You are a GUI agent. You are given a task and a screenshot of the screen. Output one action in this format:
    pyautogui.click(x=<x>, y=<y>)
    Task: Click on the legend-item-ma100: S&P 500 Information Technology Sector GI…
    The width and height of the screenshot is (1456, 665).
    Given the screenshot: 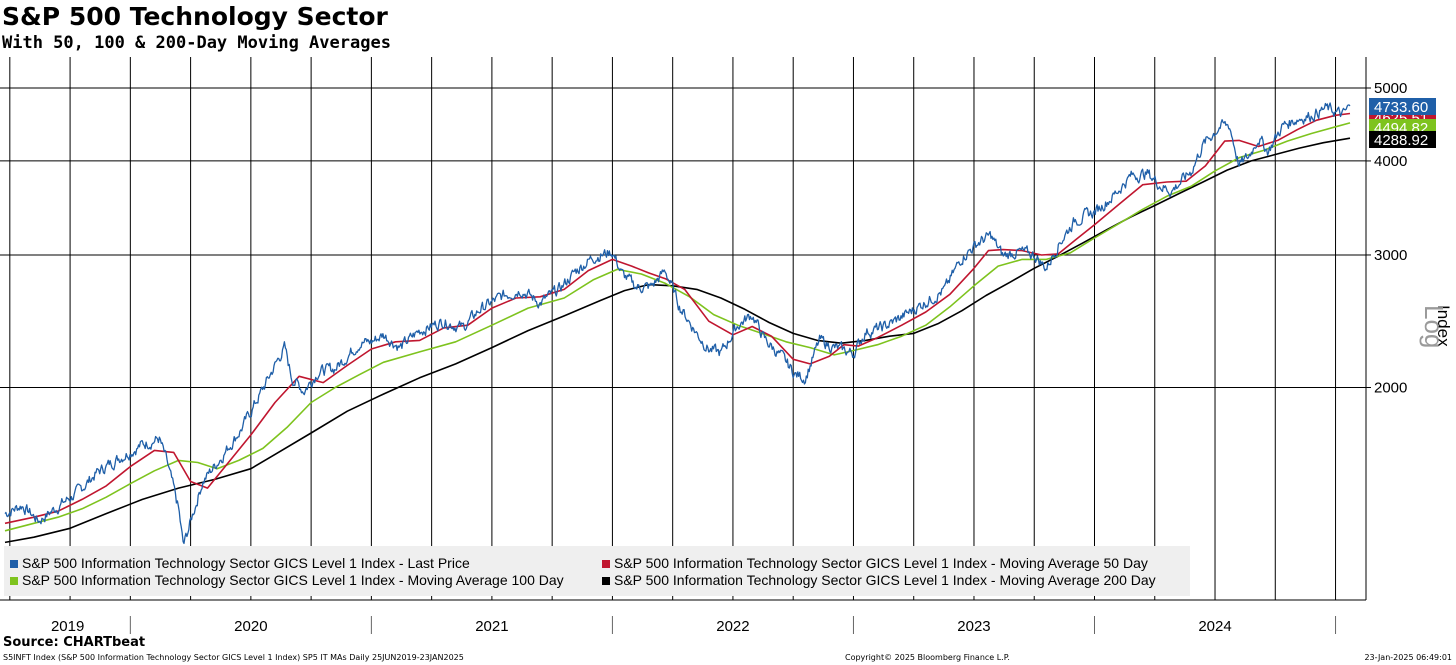 What is the action you would take?
    pyautogui.click(x=287, y=580)
    